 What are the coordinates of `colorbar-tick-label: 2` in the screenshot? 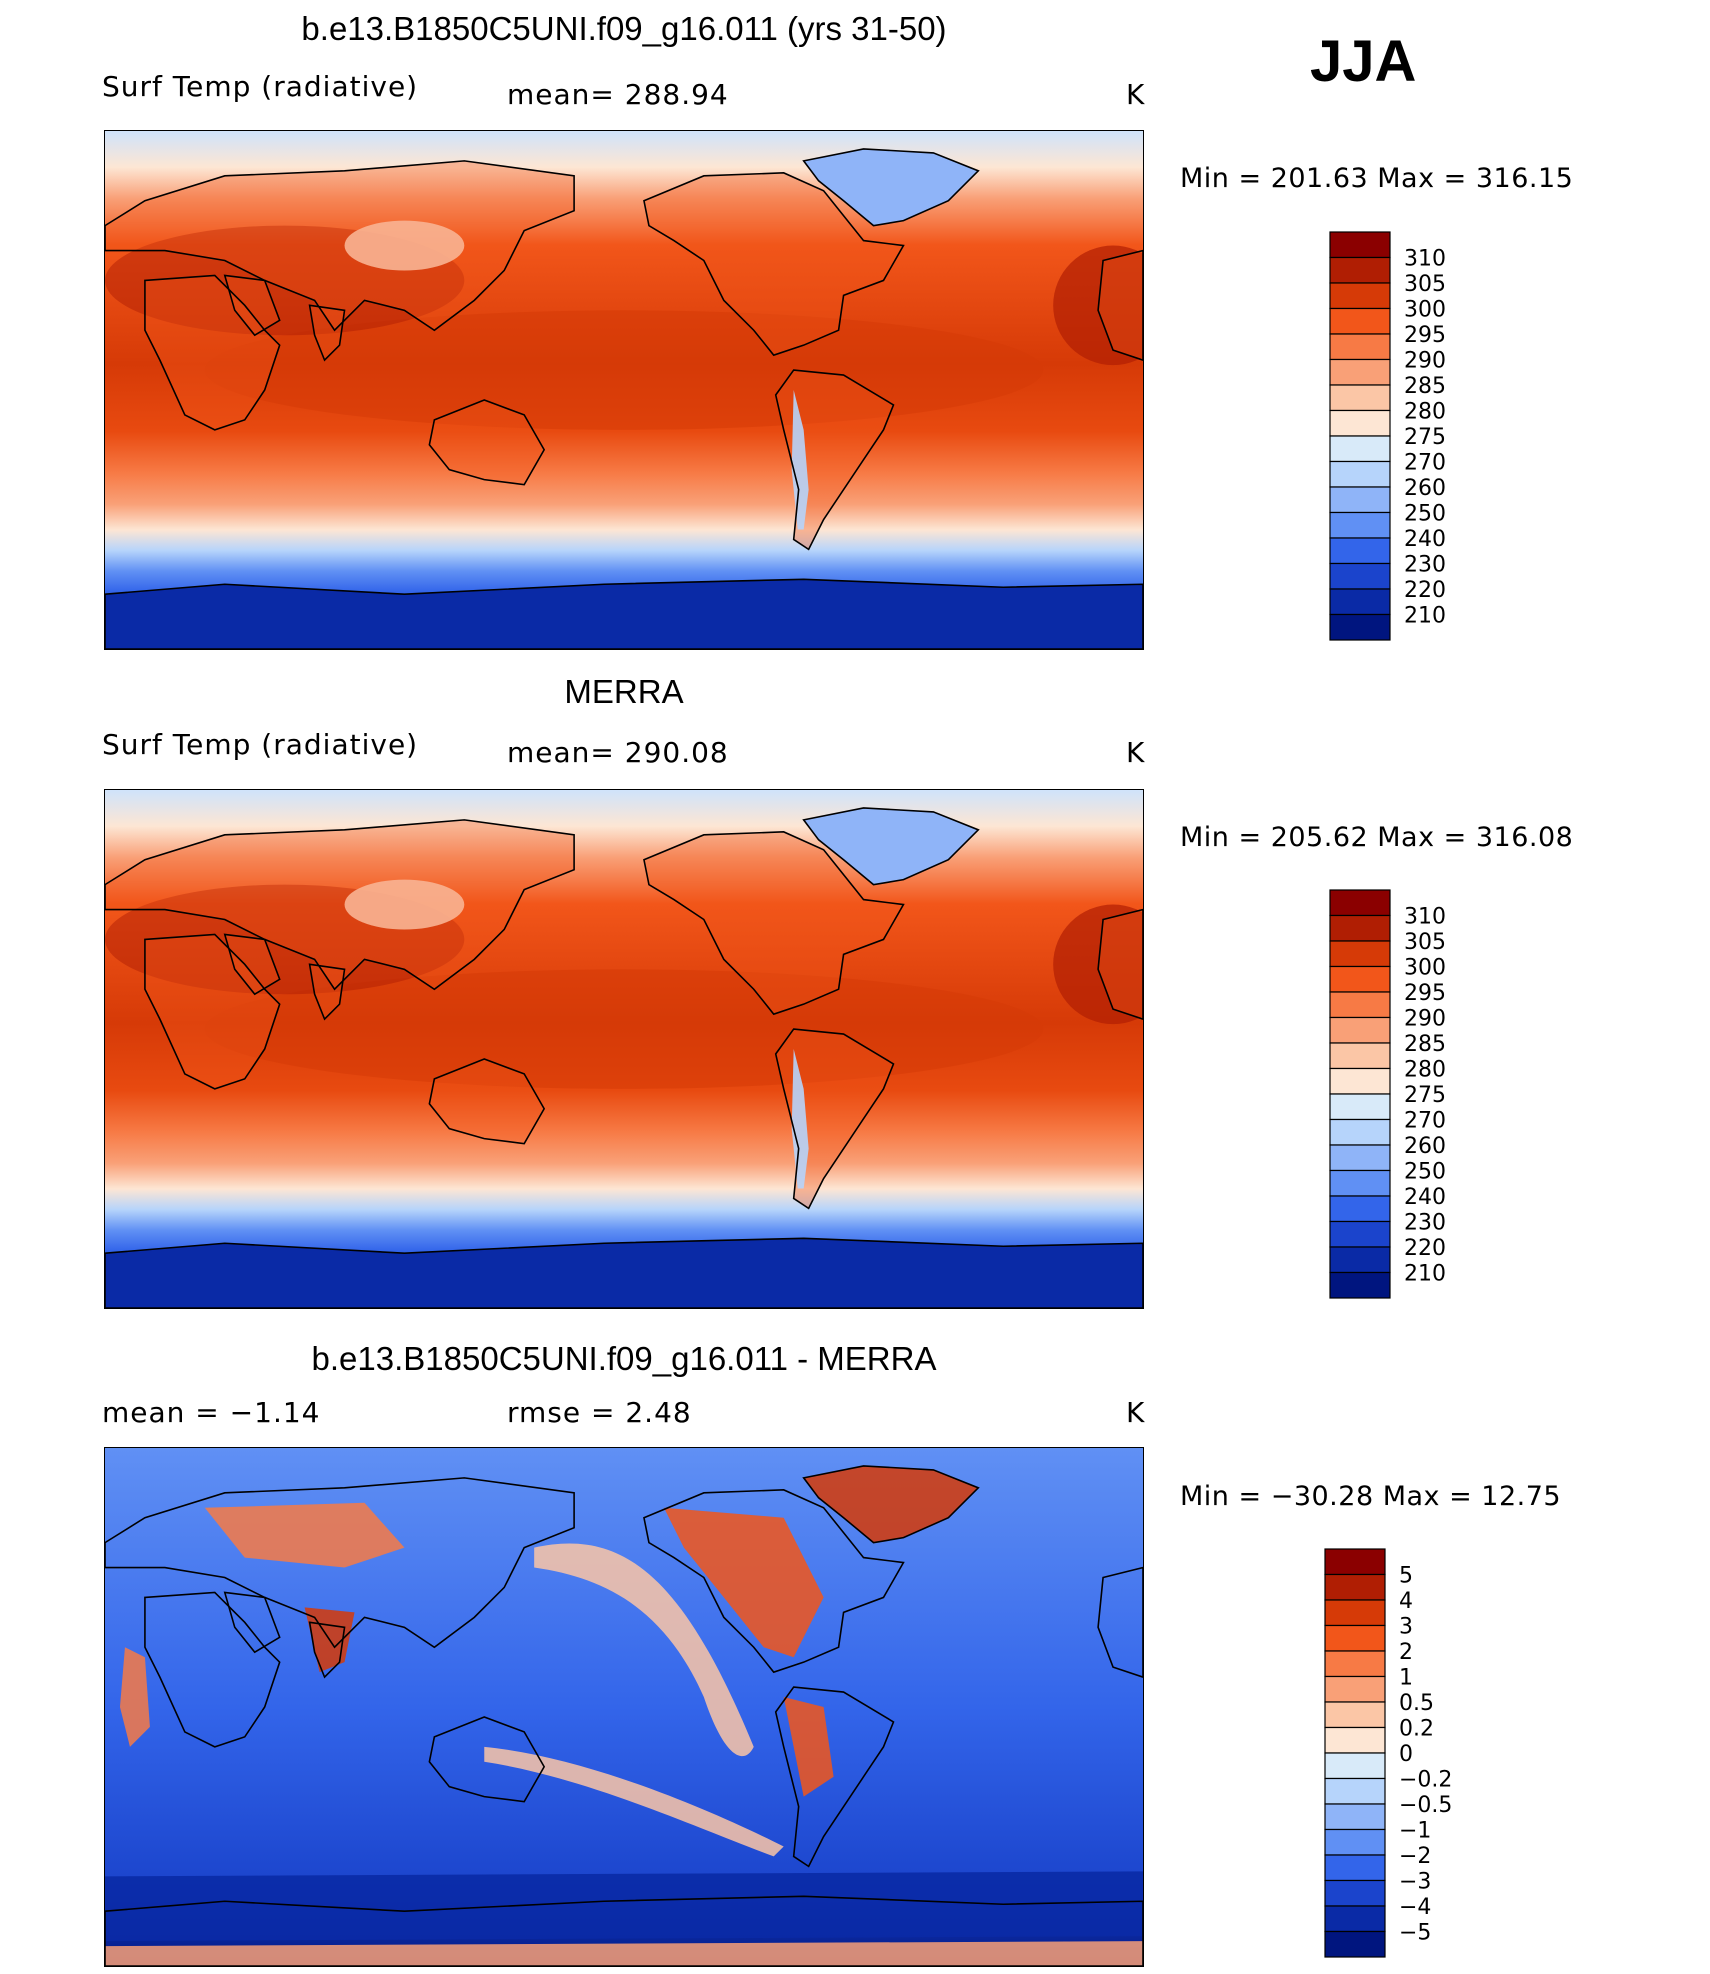 It's located at (1406, 1652).